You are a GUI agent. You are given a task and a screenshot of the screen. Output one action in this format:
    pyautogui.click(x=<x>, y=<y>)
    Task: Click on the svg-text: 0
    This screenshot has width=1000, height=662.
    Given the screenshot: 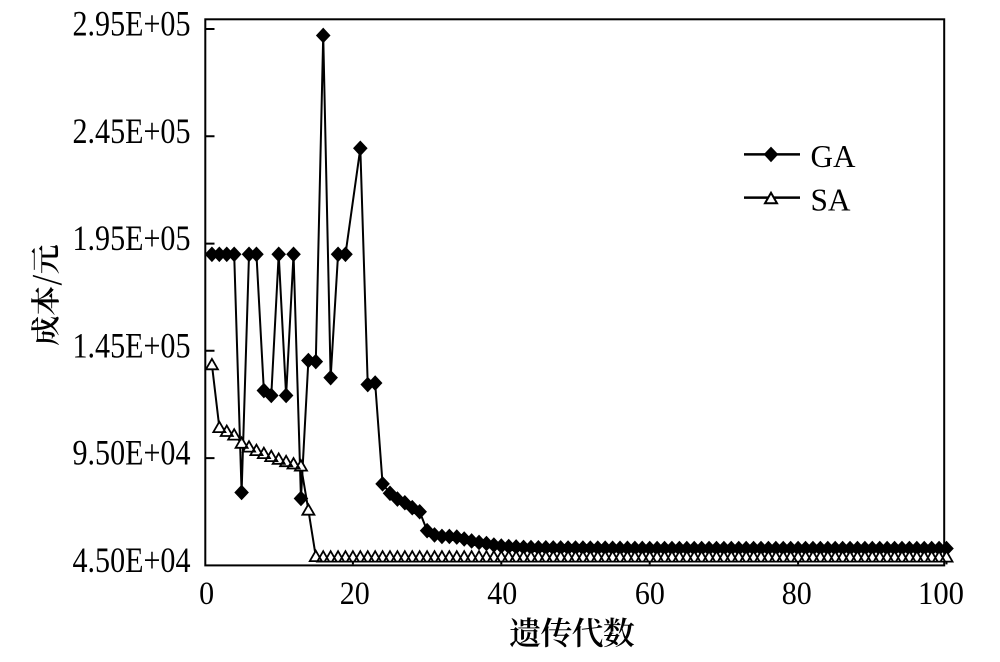 What is the action you would take?
    pyautogui.click(x=206, y=594)
    